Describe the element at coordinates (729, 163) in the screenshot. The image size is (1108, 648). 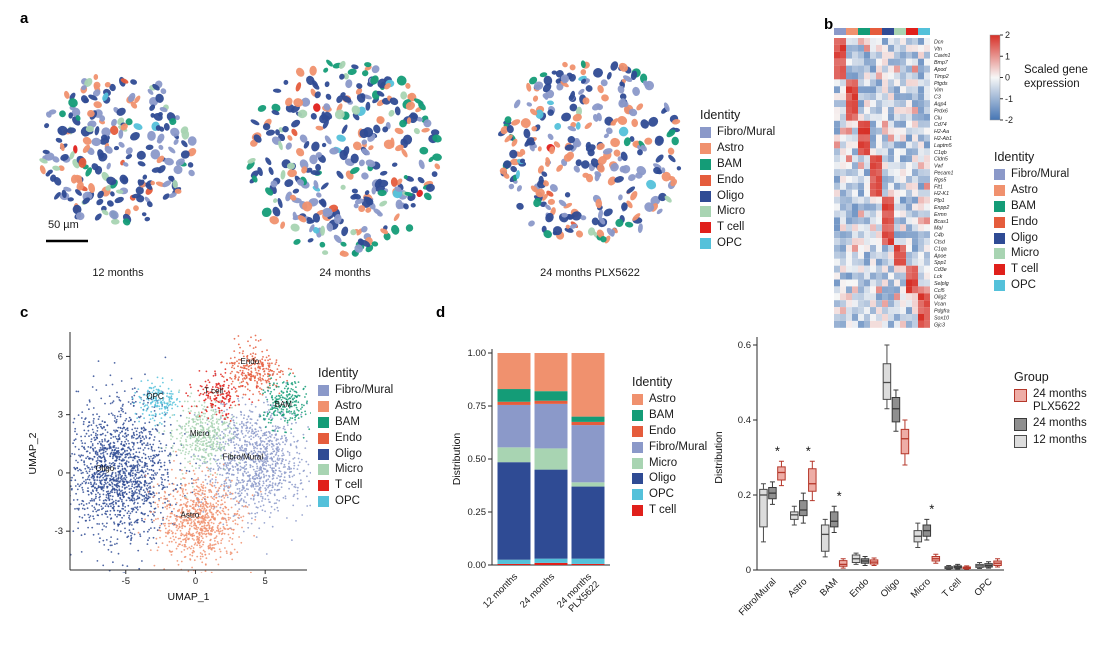
I see `legend-label: BAM` at that location.